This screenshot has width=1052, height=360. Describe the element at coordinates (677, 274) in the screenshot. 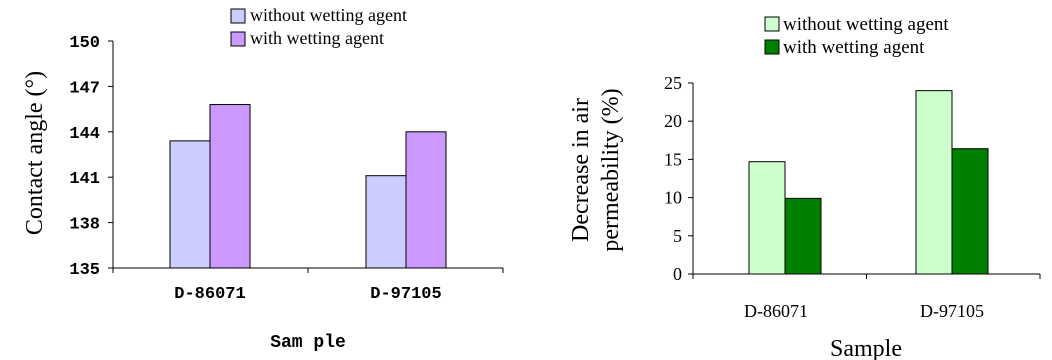

I see `y-tick-label-right-0: 0` at that location.